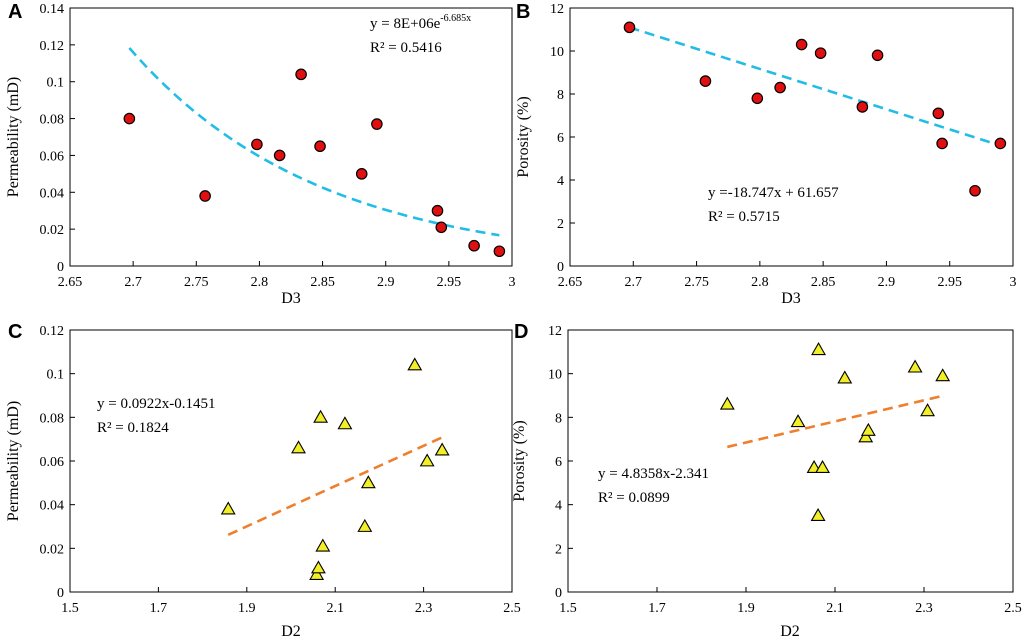 The image size is (1024, 640). What do you see at coordinates (560, 224) in the screenshot?
I see `panel-b-y-tick-label: 2` at bounding box center [560, 224].